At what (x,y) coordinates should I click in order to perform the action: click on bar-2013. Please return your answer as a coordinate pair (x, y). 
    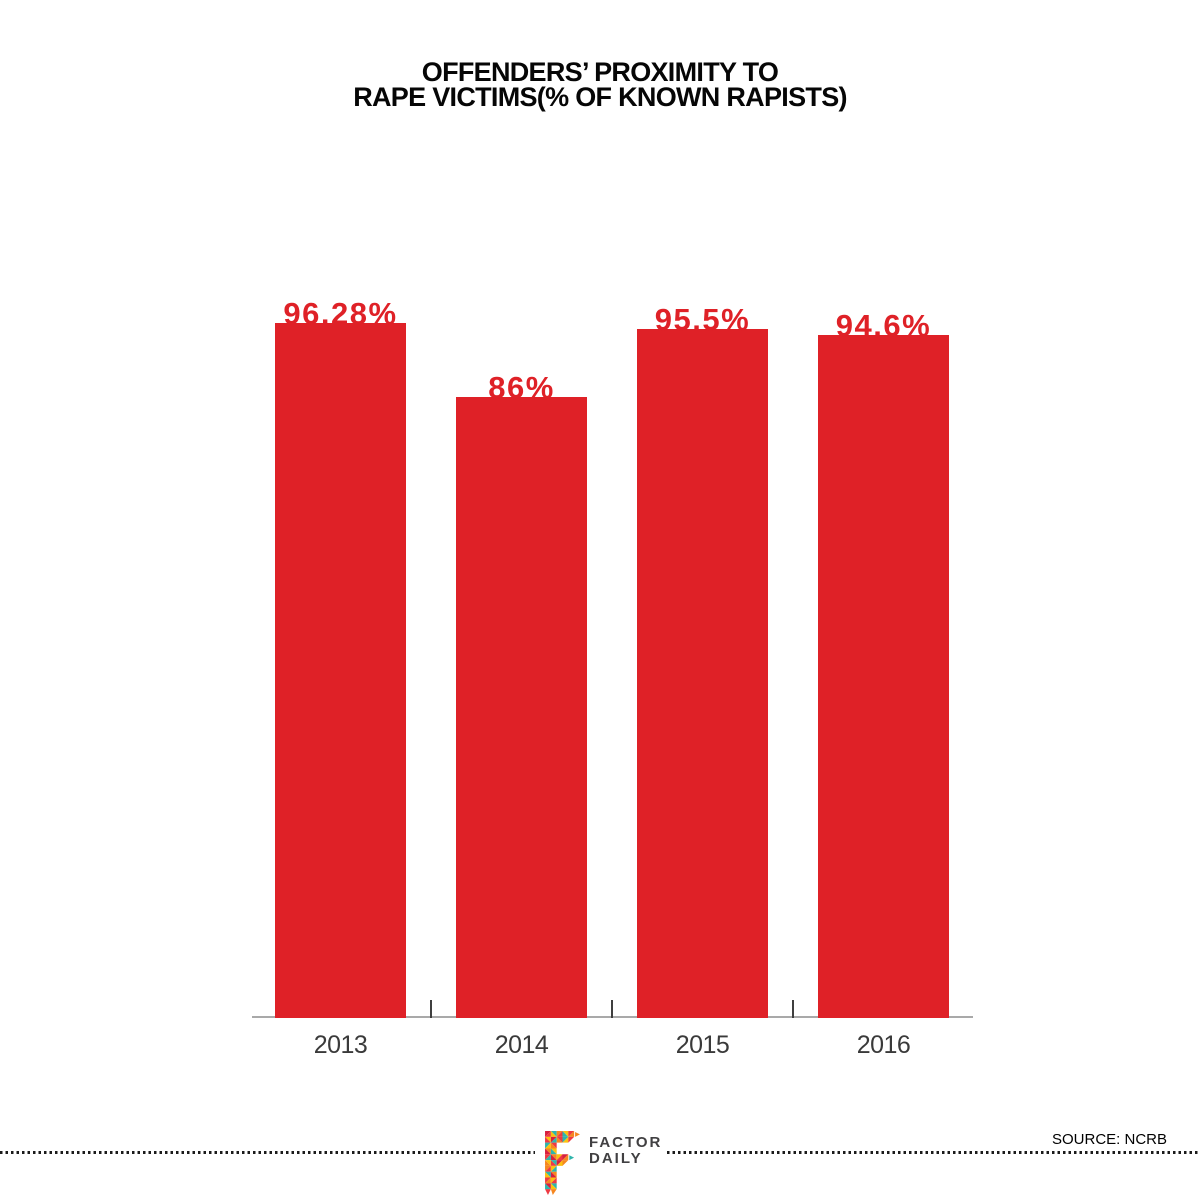
    Looking at the image, I should click on (340, 670).